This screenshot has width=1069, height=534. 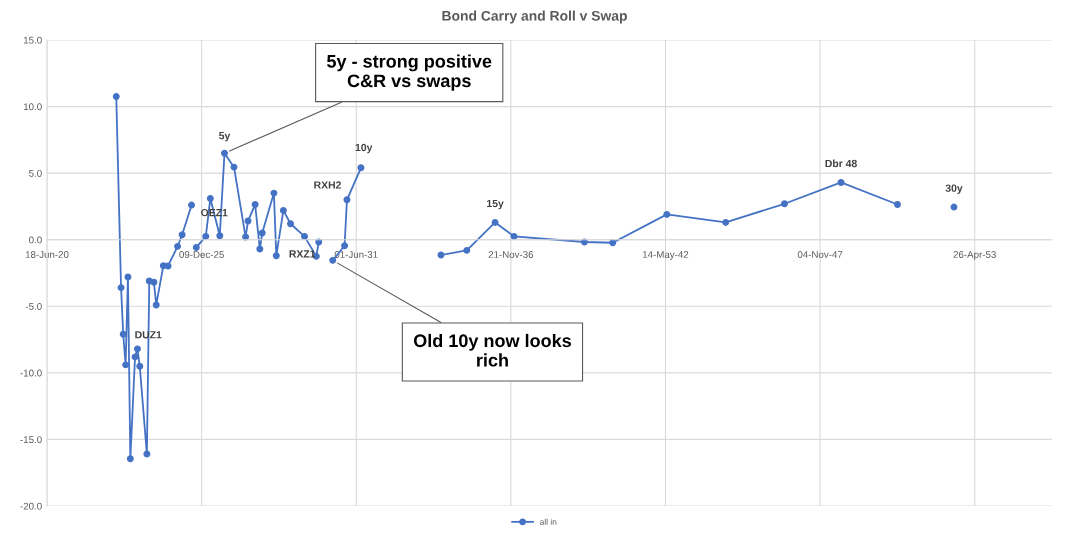 I want to click on x-tick-label: 18-Jun-20, so click(x=47, y=254).